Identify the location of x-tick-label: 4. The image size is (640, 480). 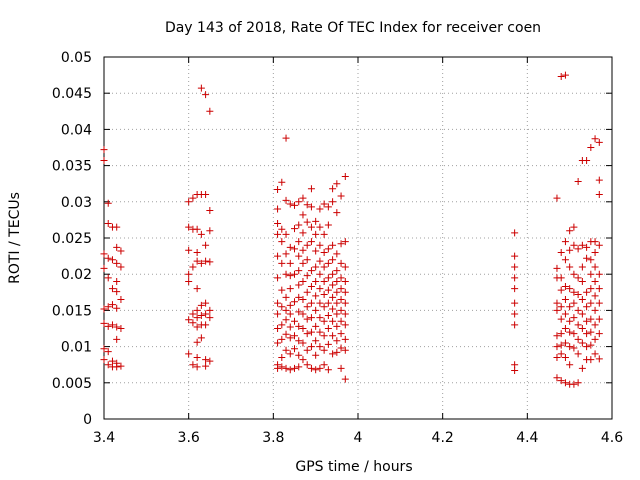
(358, 438).